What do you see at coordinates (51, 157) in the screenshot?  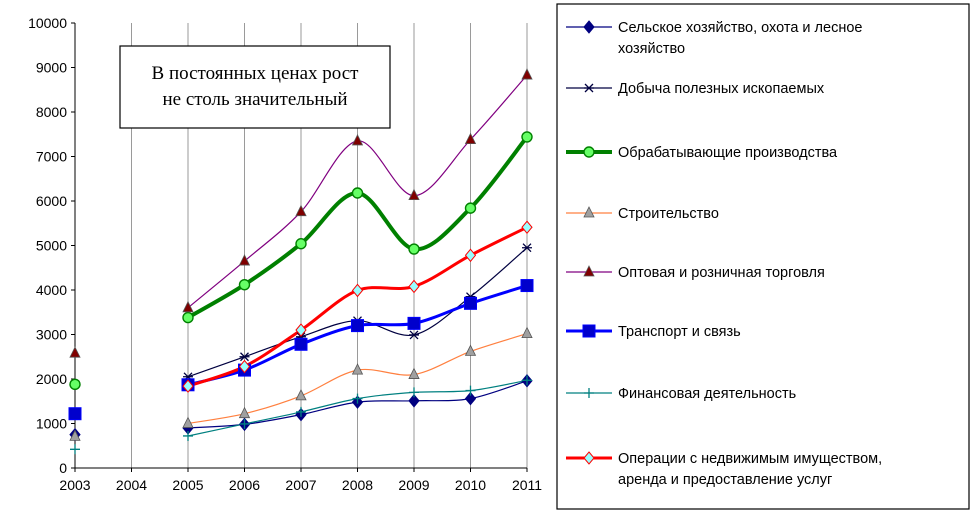 I see `y-tick-label: 7000` at bounding box center [51, 157].